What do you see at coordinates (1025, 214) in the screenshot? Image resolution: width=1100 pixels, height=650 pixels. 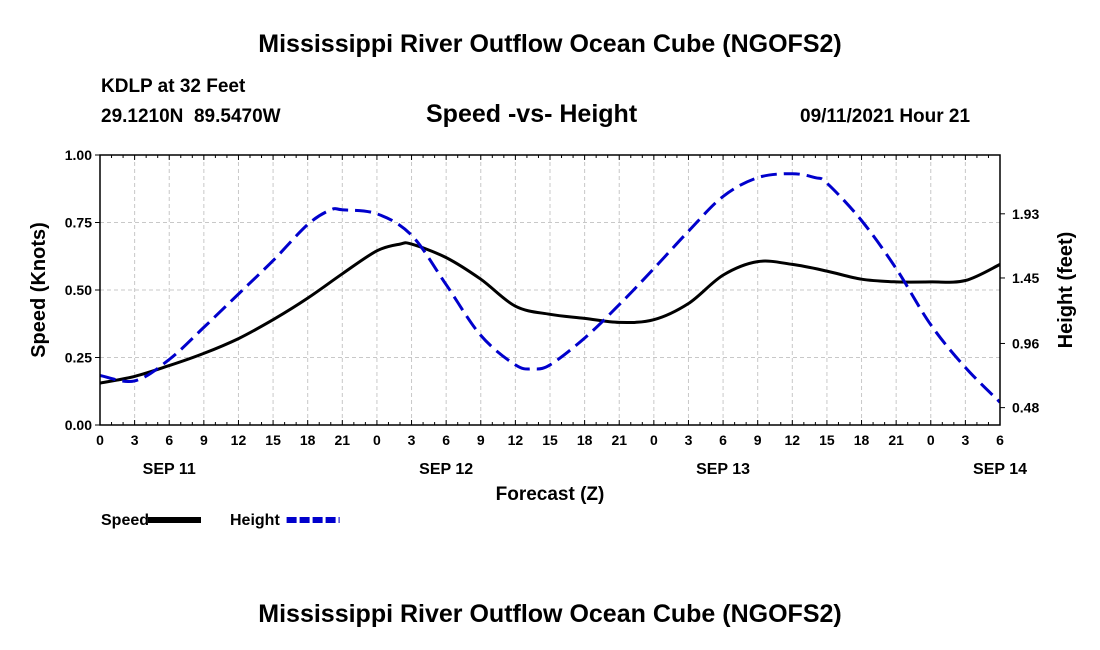 I see `y2-tick-label: 1.93` at bounding box center [1025, 214].